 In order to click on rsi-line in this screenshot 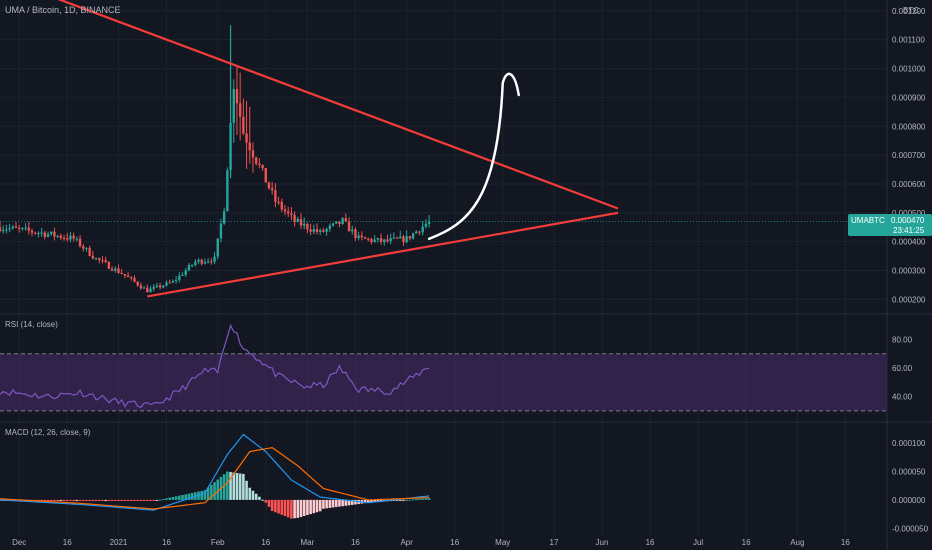, I will do `click(215, 366)`.